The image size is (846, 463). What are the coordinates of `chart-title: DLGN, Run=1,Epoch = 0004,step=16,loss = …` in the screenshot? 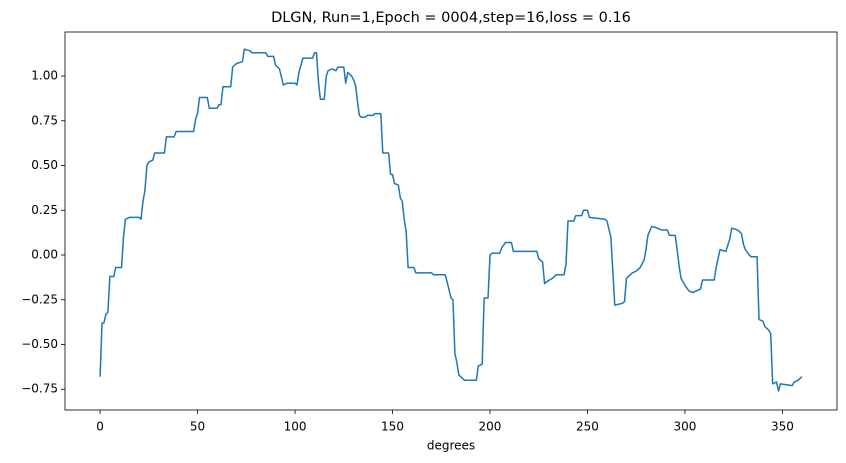 It's located at (451, 18).